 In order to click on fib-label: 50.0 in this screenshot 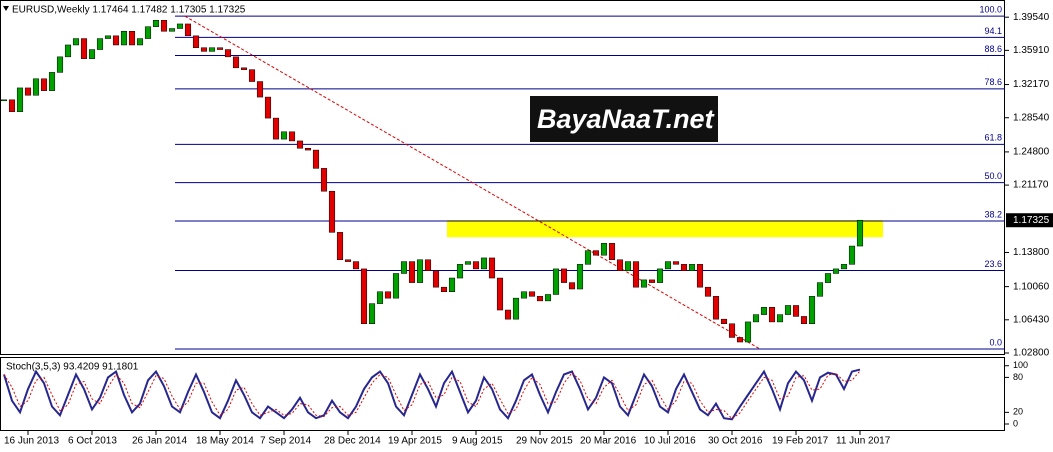, I will do `click(993, 176)`.